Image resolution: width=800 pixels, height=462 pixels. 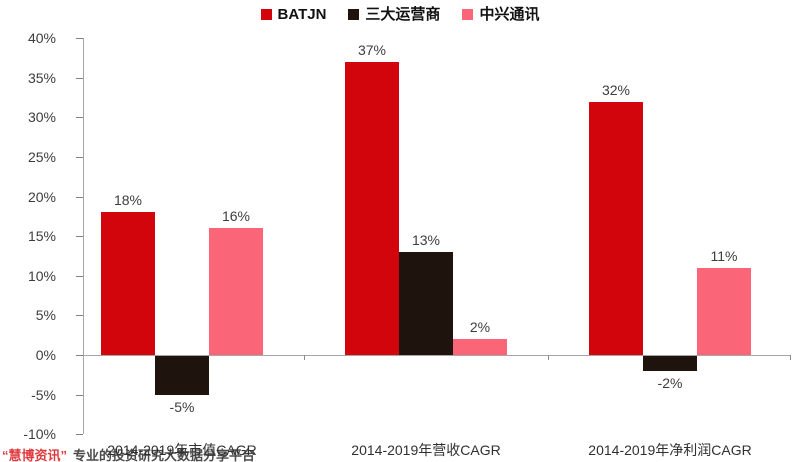 I want to click on bar-三大运营商-2, so click(x=670, y=363).